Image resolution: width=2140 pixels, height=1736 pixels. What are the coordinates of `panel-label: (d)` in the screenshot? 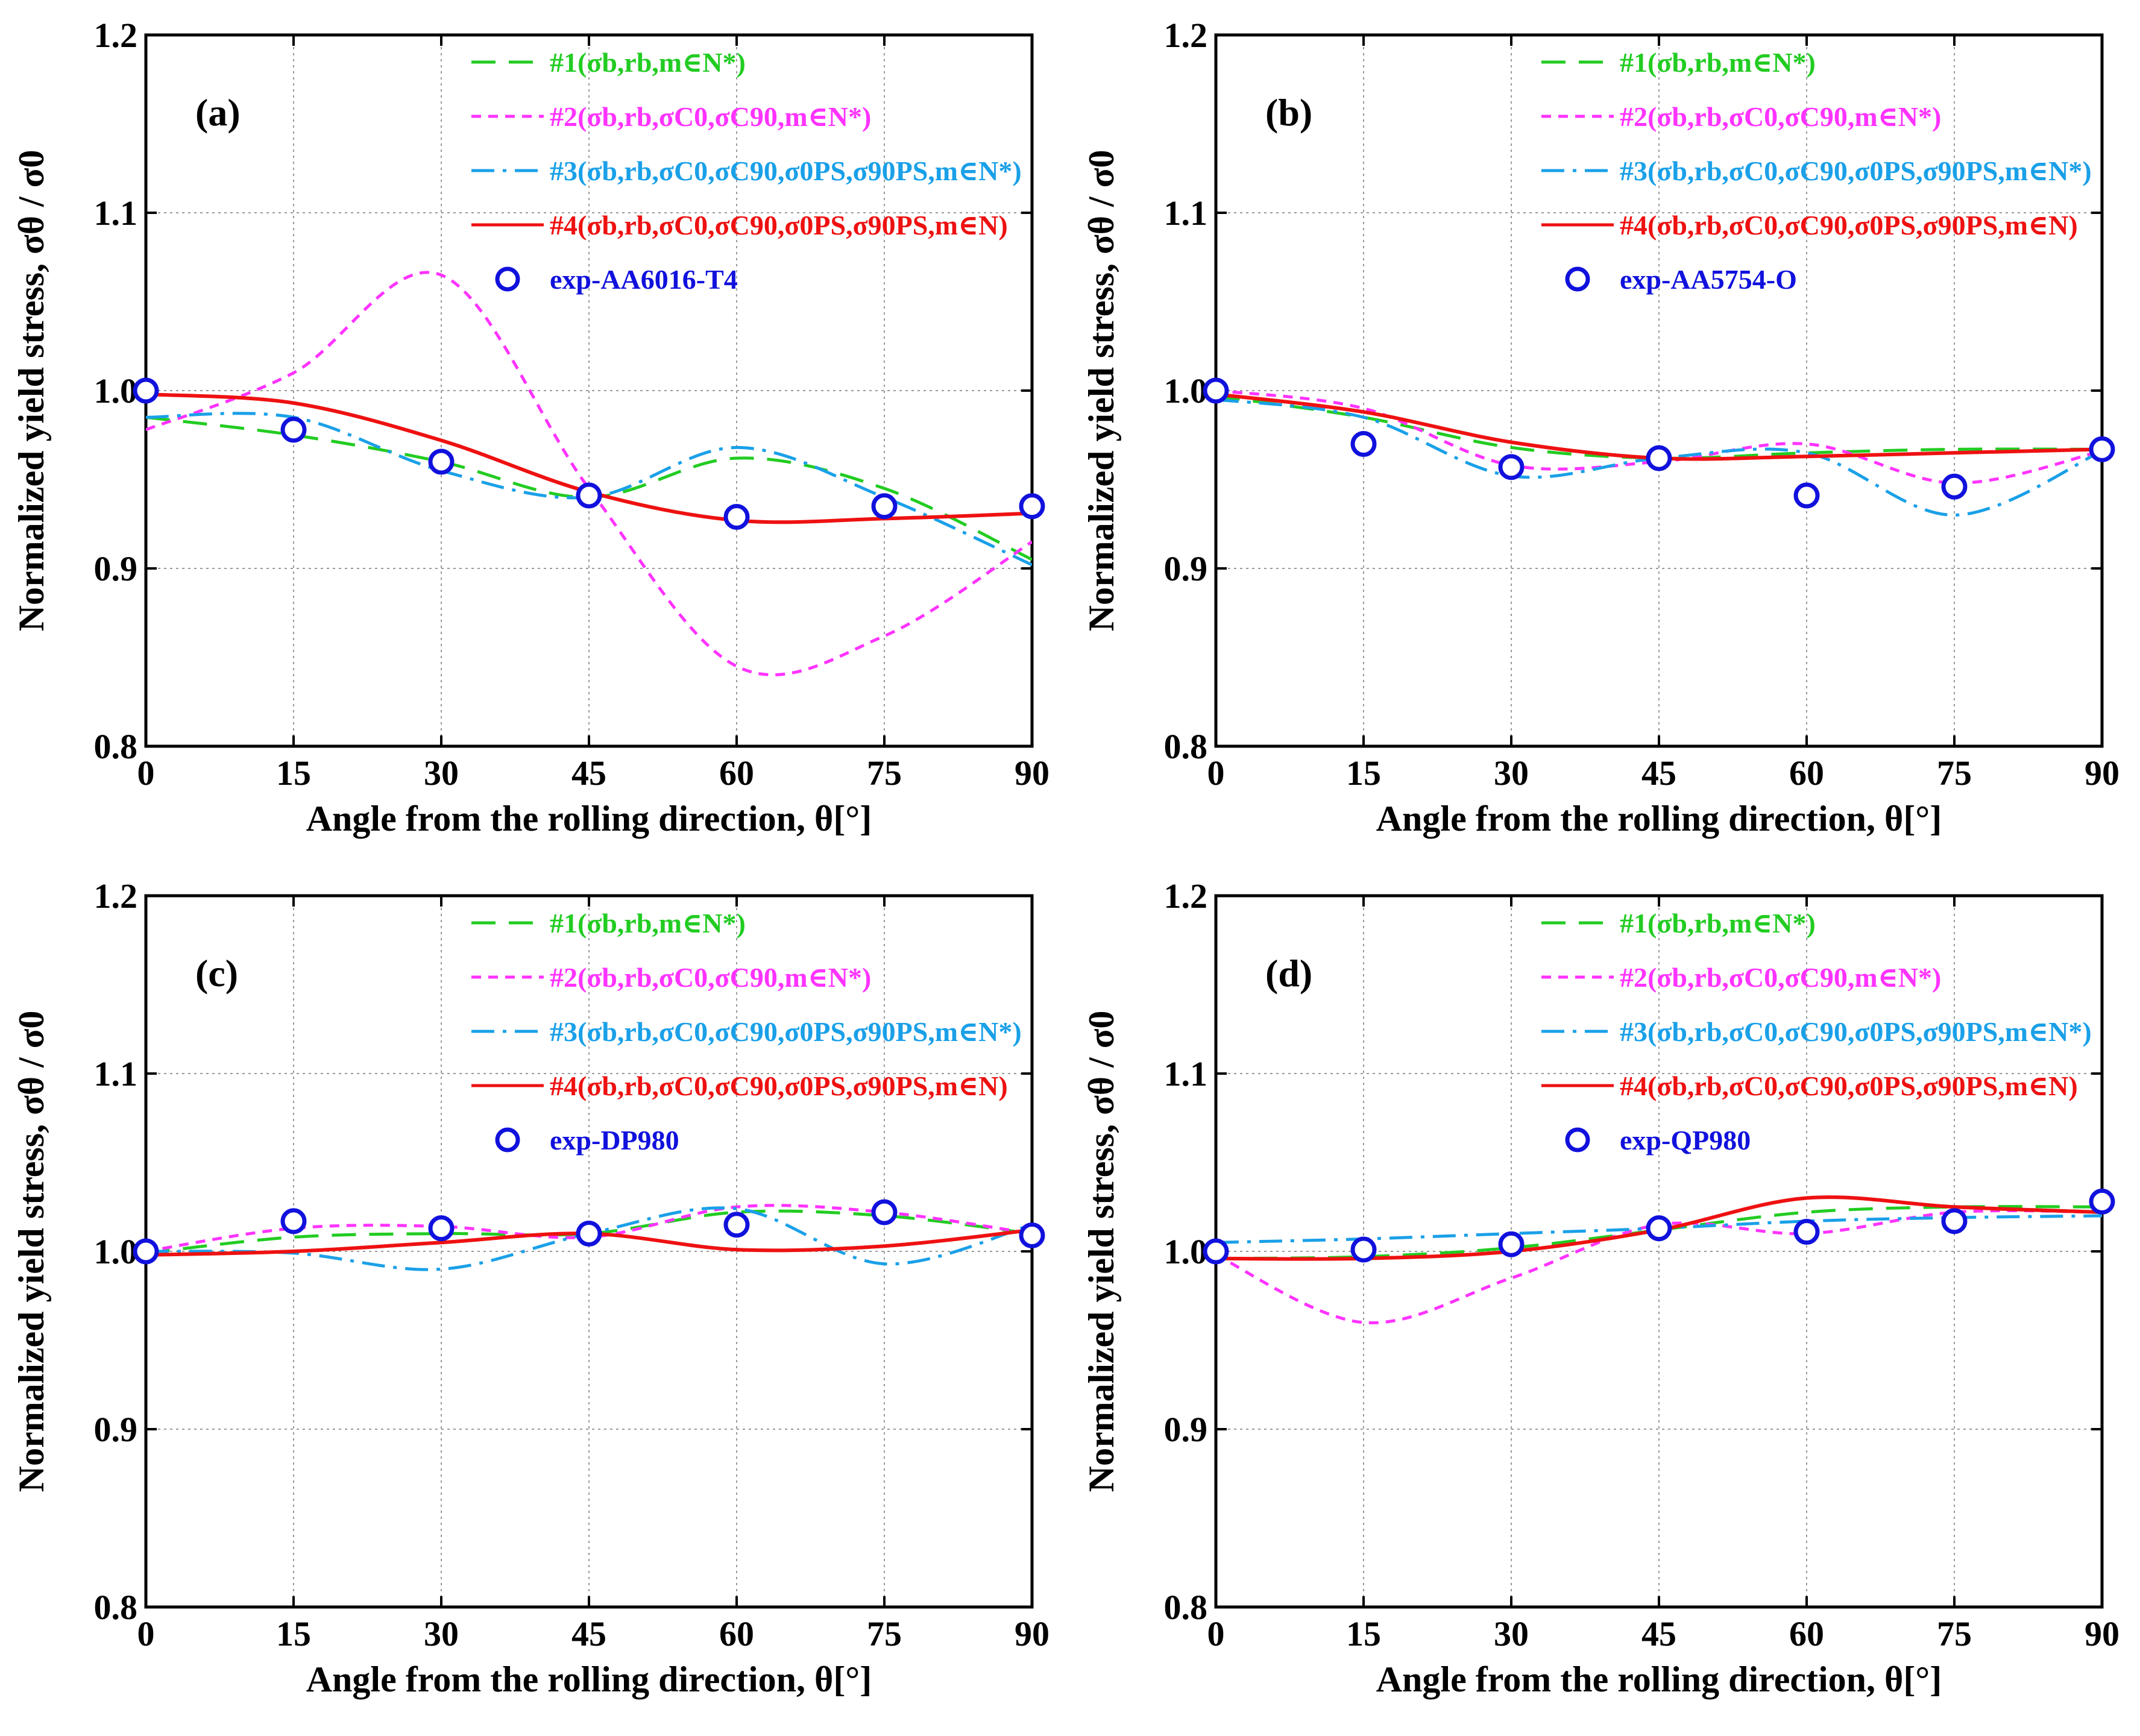 It's located at (1288, 973).